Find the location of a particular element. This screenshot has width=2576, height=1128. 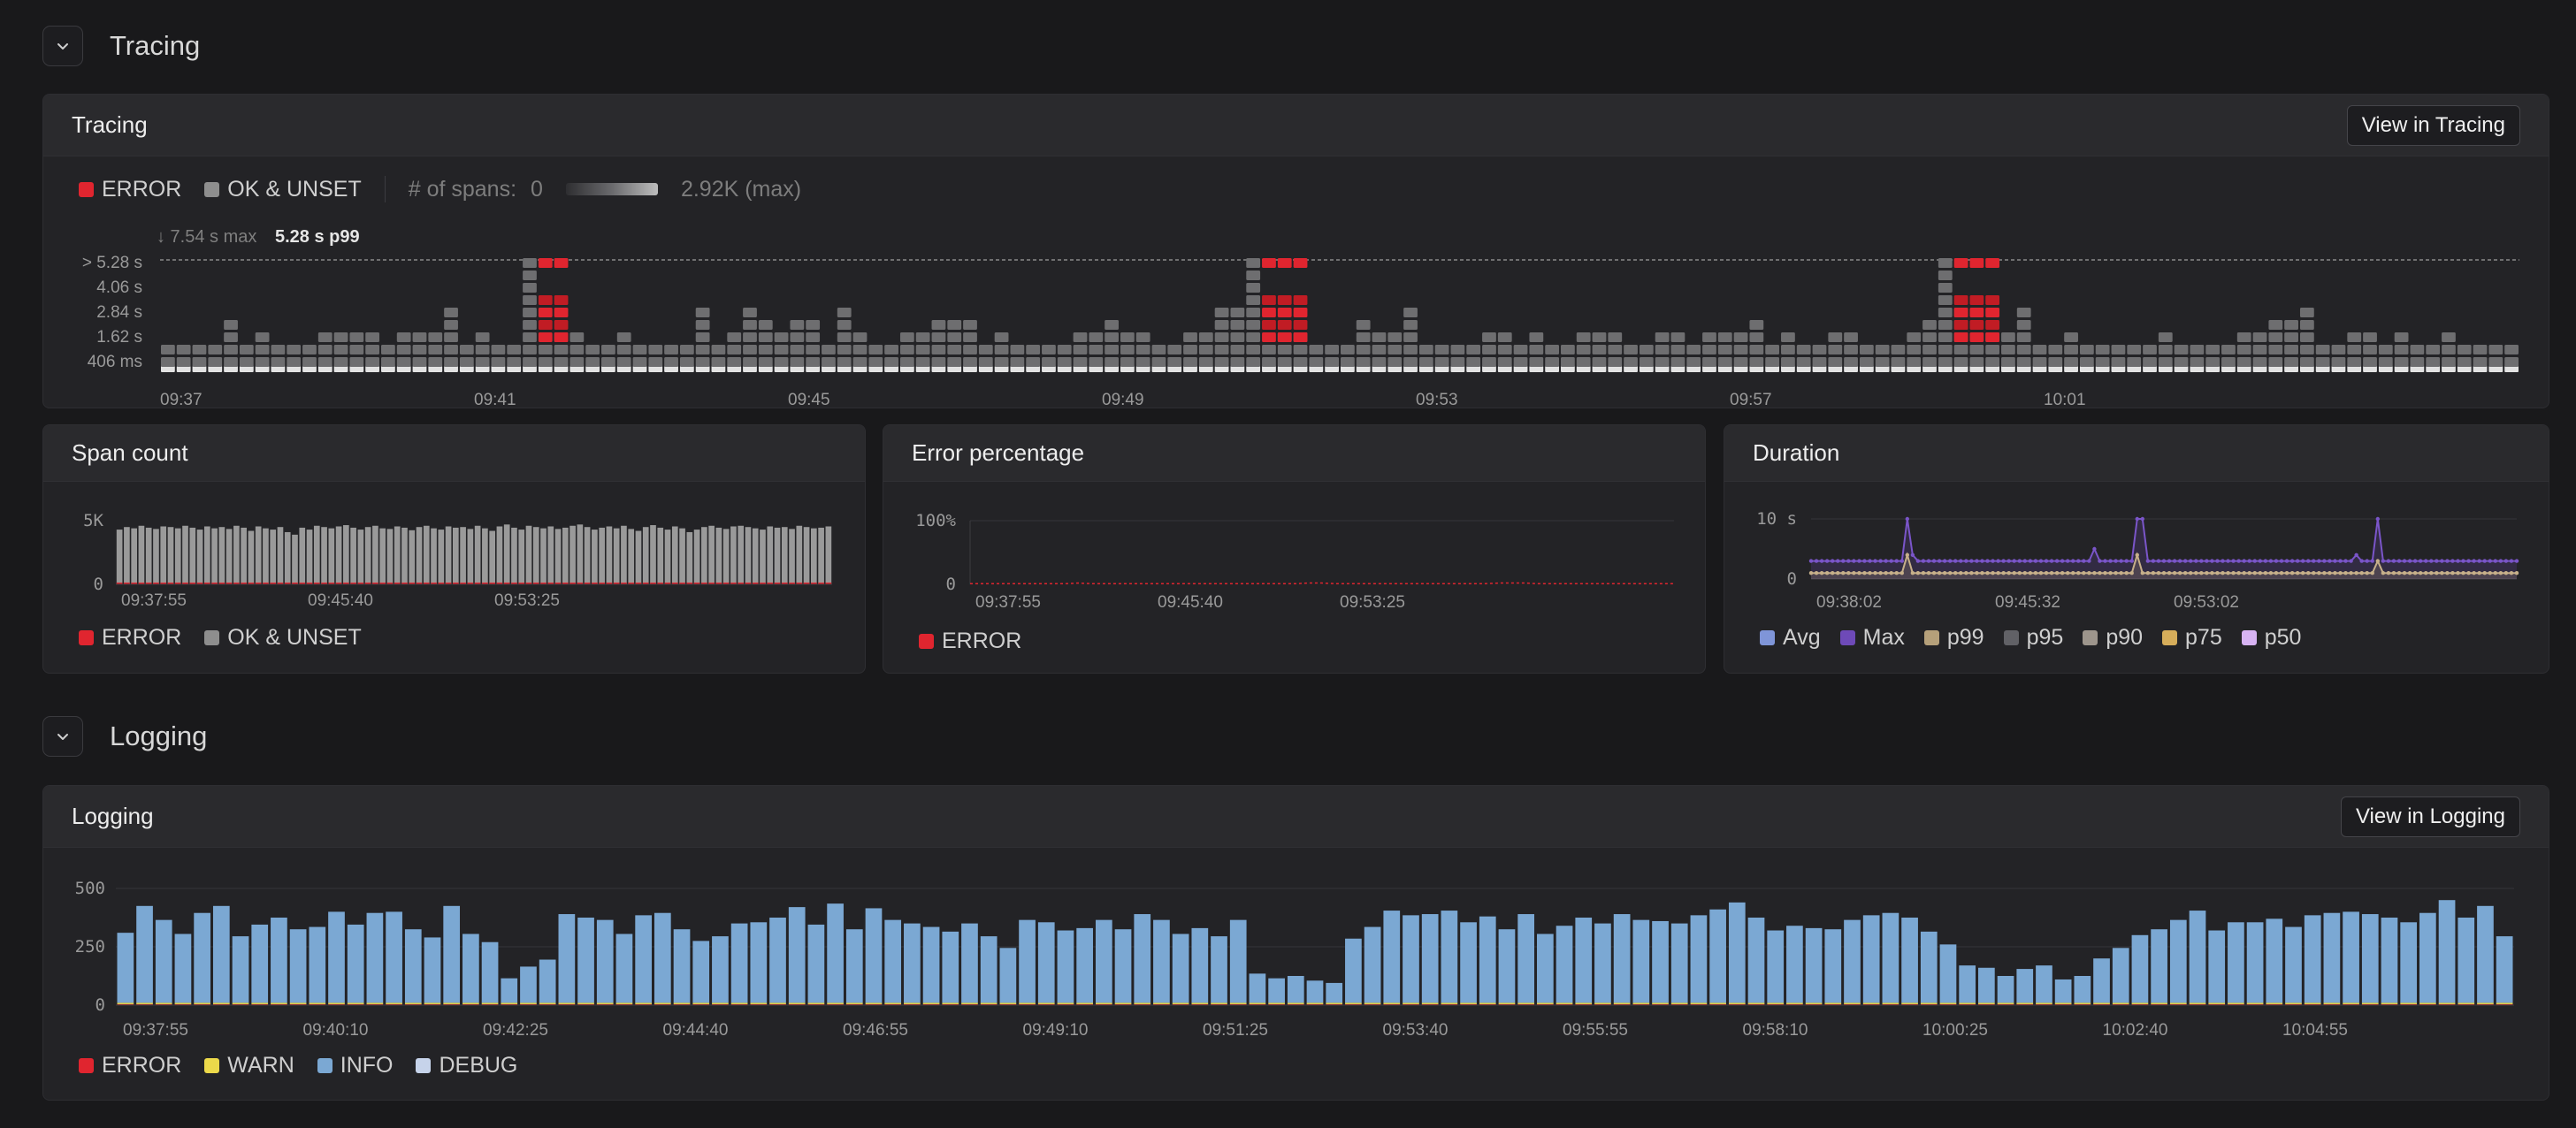

legend-p95: p95 is located at coordinates (2033, 638).